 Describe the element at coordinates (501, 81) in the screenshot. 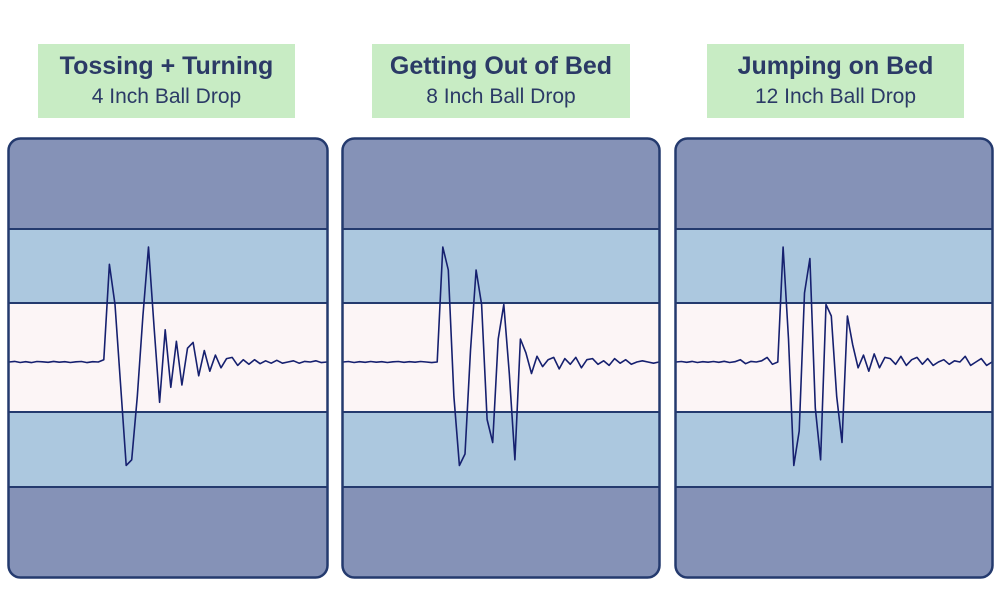

I see `label-getting-out-of-bed: Getting Out of Bed 8 Inch Ball Drop` at that location.